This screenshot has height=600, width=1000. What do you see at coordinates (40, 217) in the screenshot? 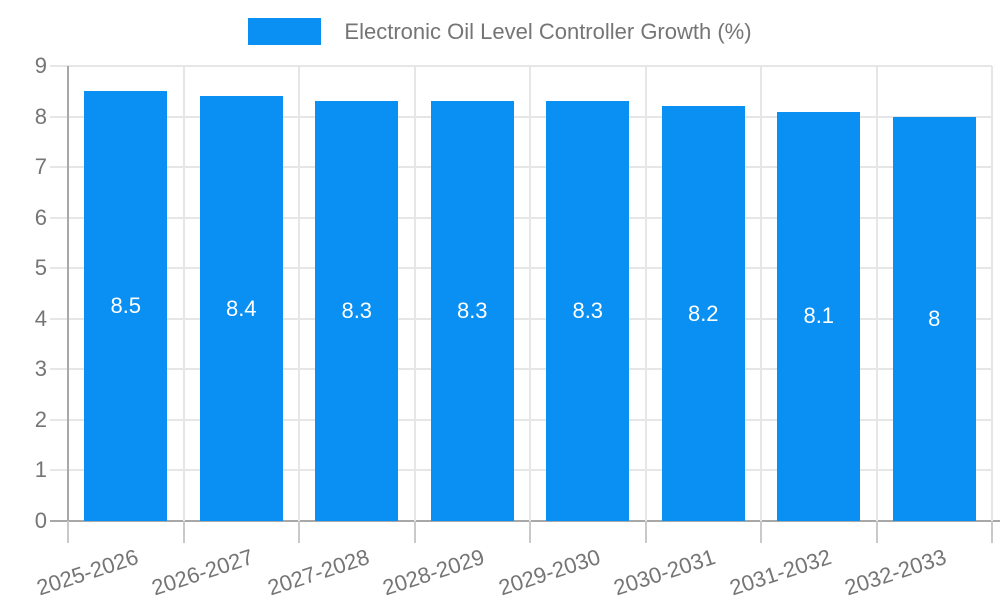
I see `y-axis-label: 6` at bounding box center [40, 217].